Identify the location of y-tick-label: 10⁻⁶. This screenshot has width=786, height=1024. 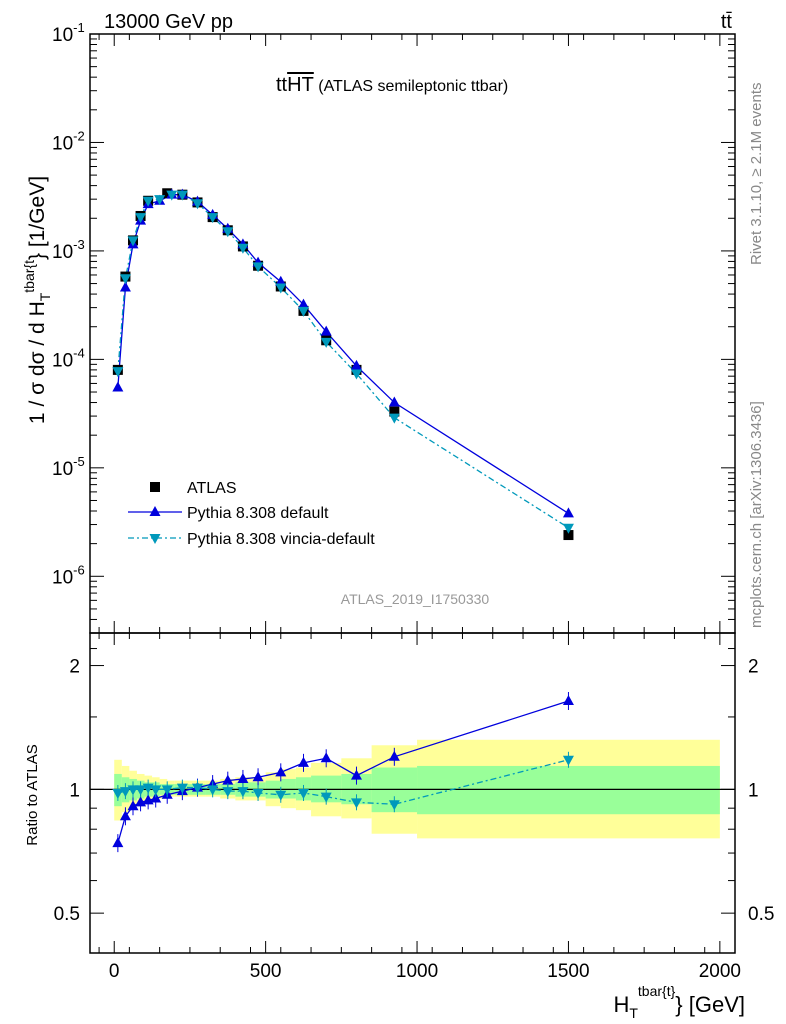
(68, 575).